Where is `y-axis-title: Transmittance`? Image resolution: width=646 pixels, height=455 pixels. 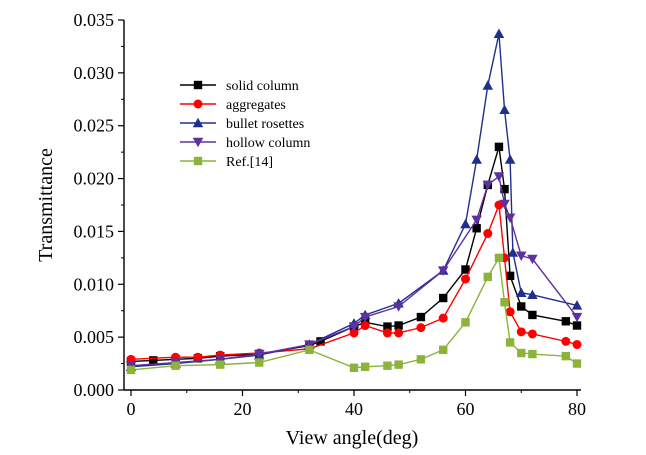 y-axis-title: Transmittance is located at coordinates (46, 205).